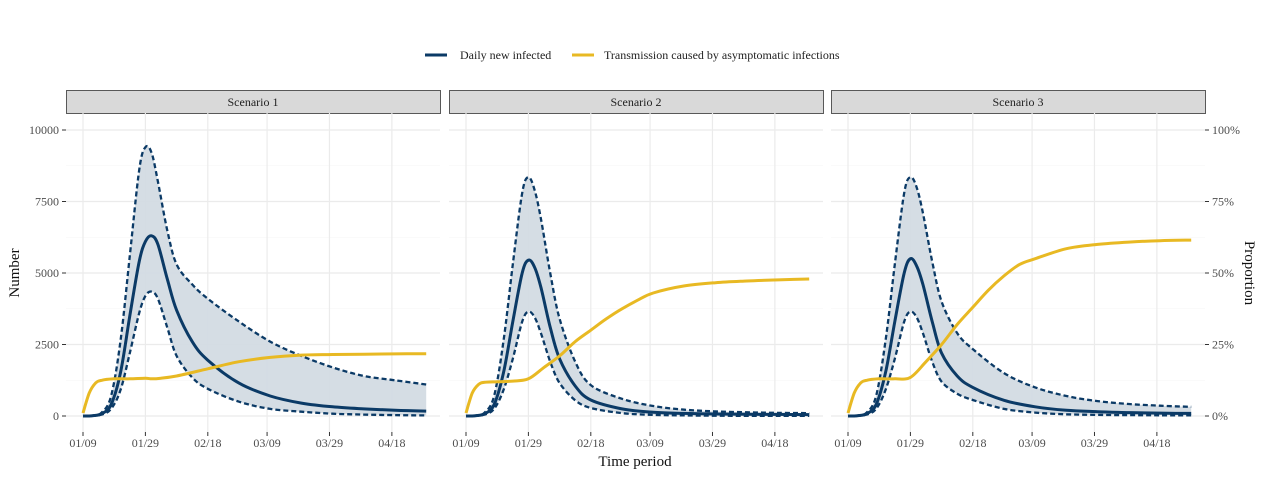 The height and width of the screenshot is (481, 1269). I want to click on y-tick-label: 0, so click(56, 416).